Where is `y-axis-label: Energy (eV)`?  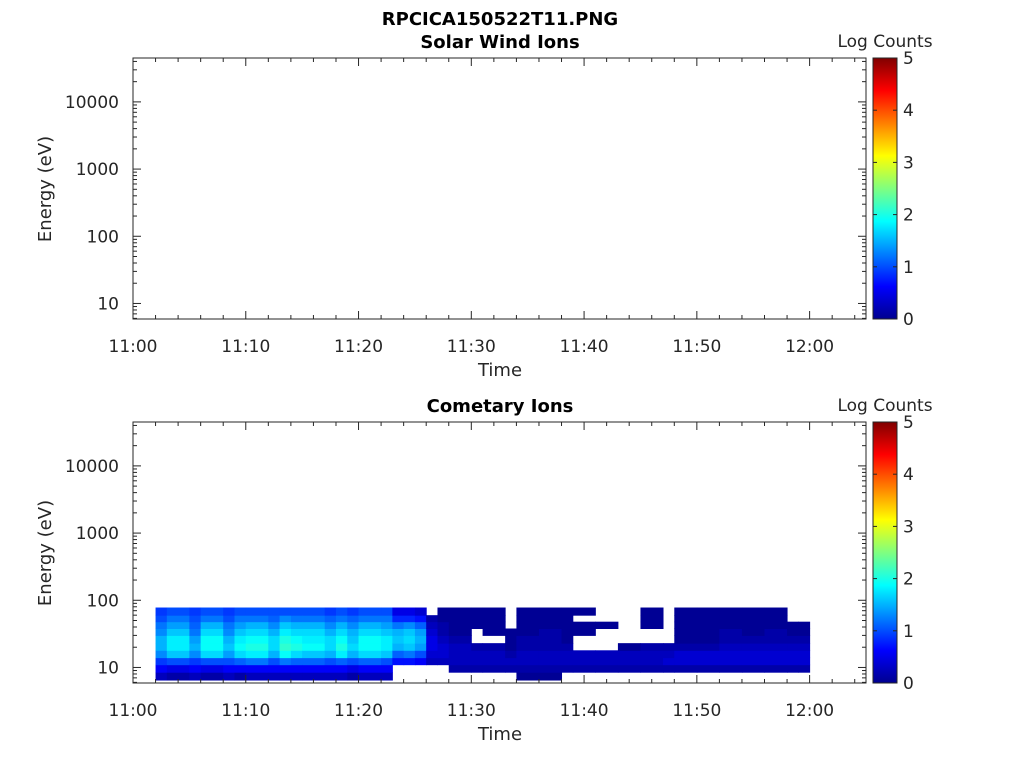 y-axis-label: Energy (eV) is located at coordinates (45, 189).